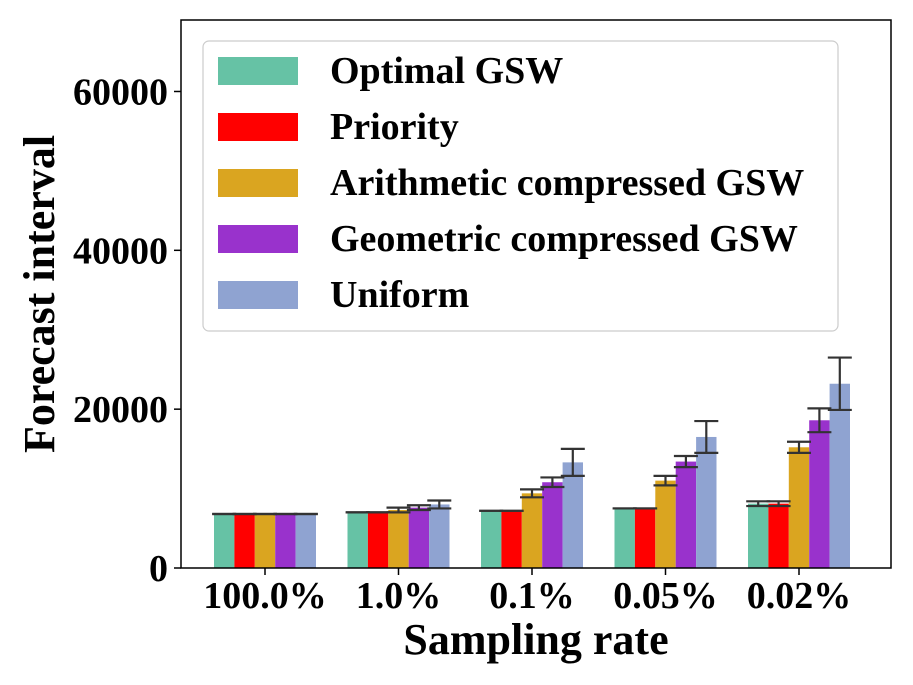  Describe the element at coordinates (158, 569) in the screenshot. I see `y-tick-label: 0` at that location.